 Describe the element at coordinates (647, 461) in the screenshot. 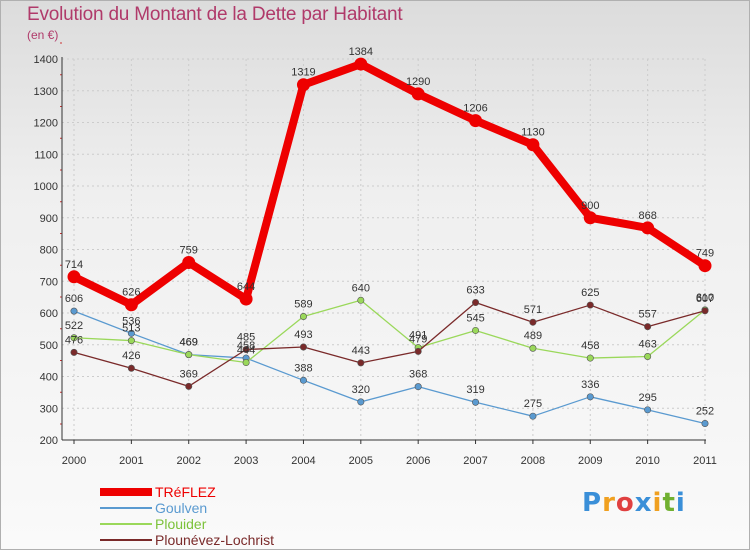

I see `x-tick-label: 2010` at that location.